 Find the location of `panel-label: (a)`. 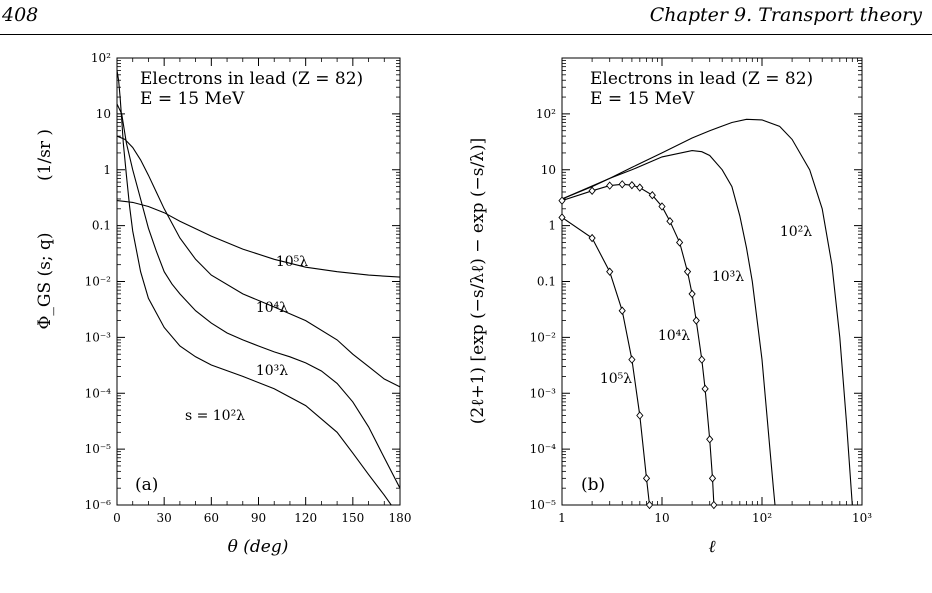

panel-label: (a) is located at coordinates (146, 485).